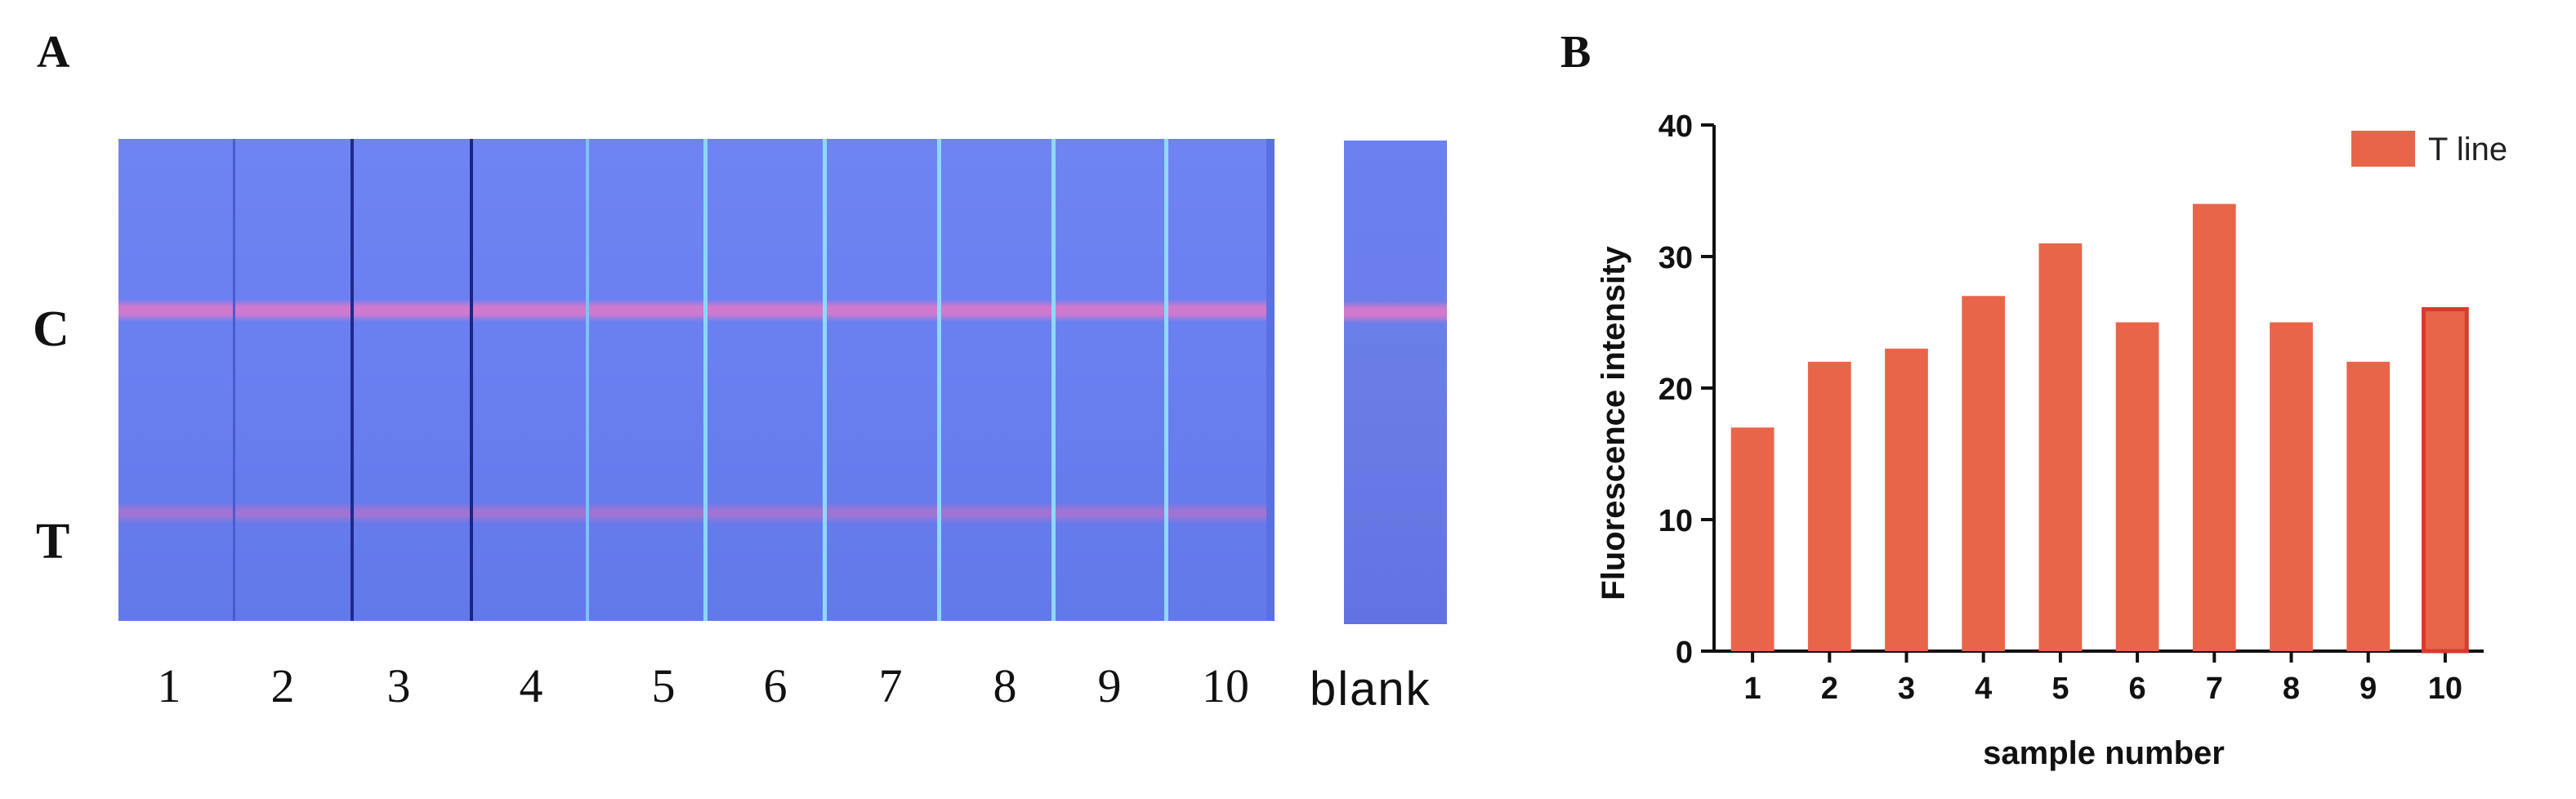 The width and height of the screenshot is (2576, 799). What do you see at coordinates (399, 685) in the screenshot?
I see `lane-label: 3` at bounding box center [399, 685].